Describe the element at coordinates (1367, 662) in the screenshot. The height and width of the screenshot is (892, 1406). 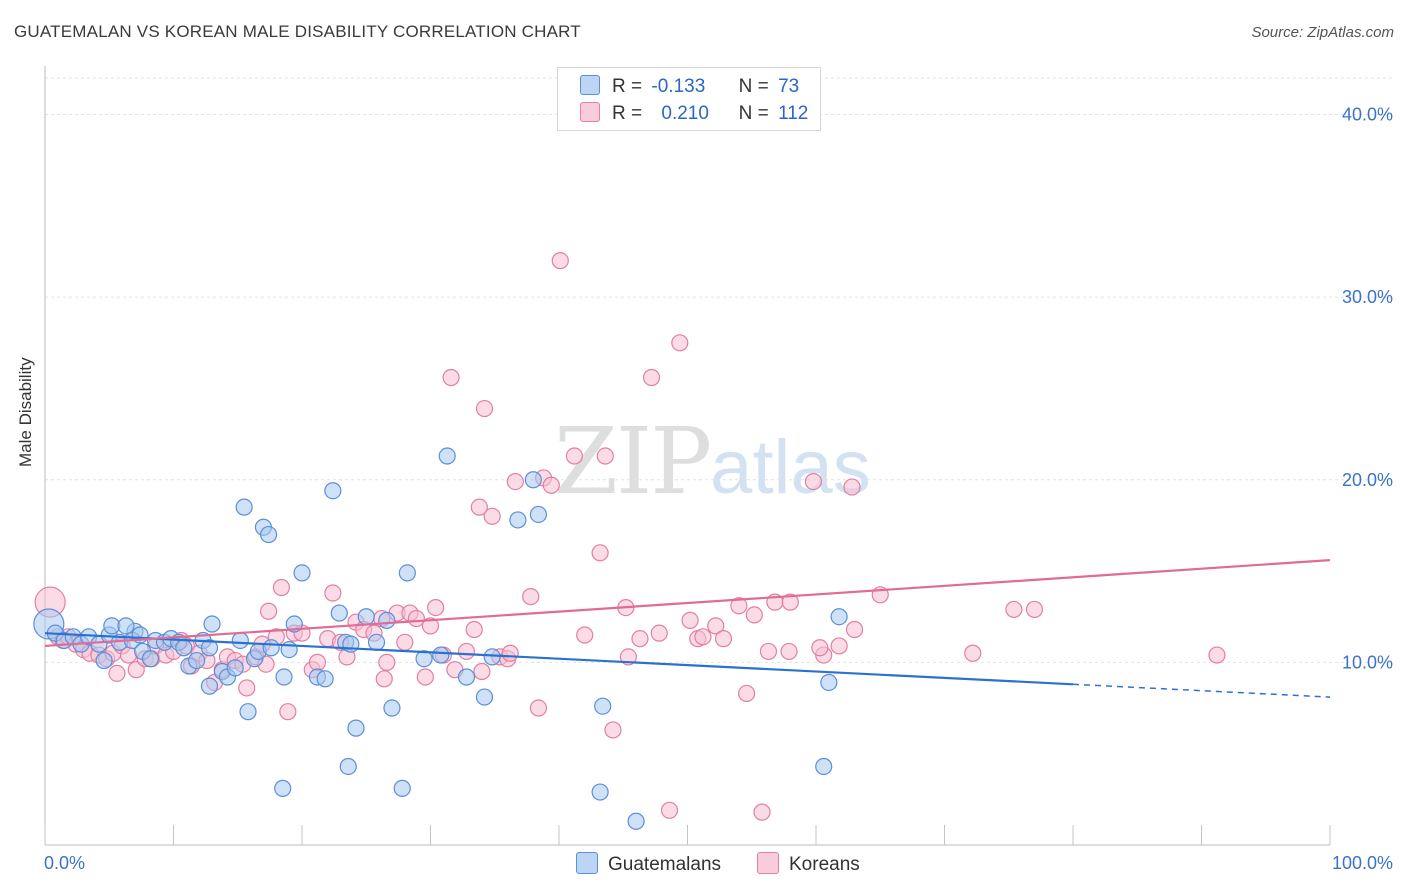
I see `y-tick-label: 10.0%` at that location.